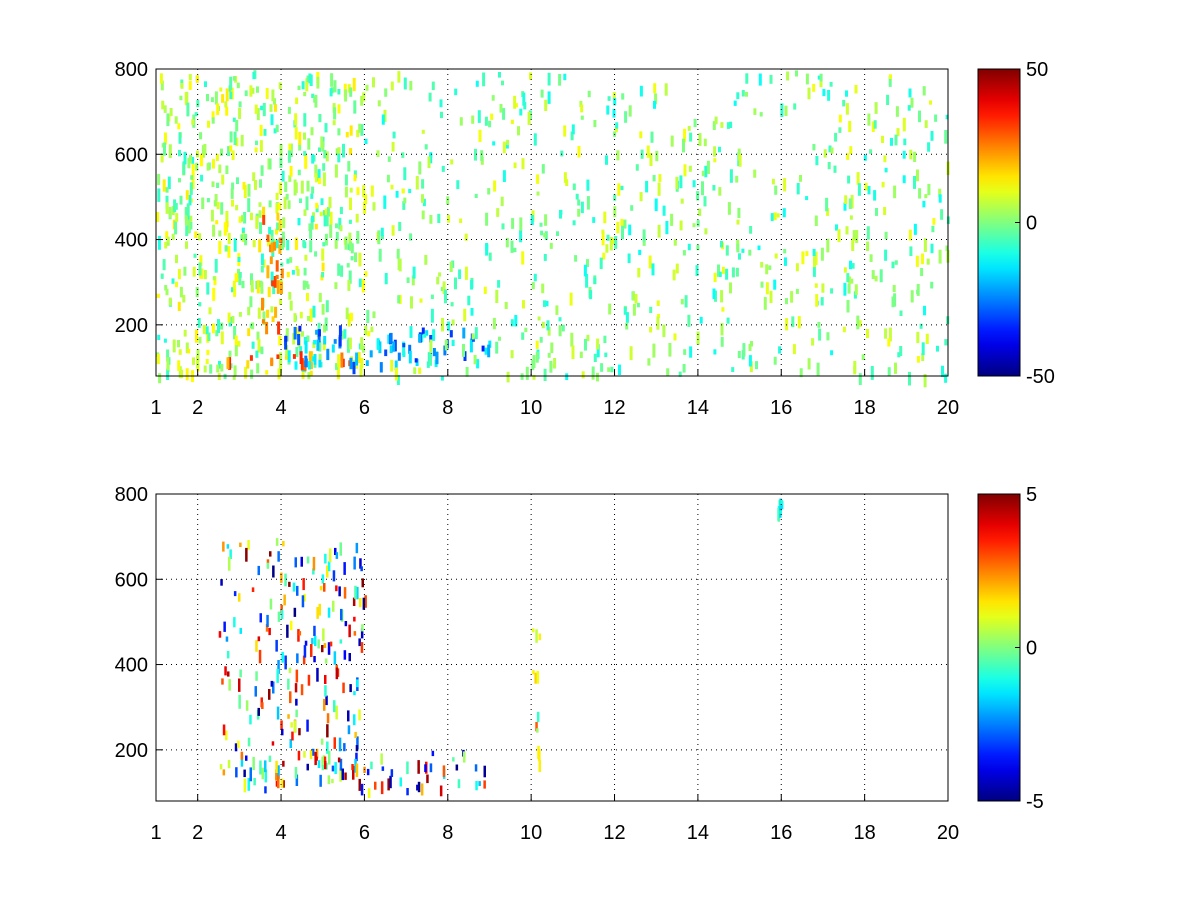 The image size is (1200, 900). Describe the element at coordinates (531, 833) in the screenshot. I see `x-tick-label: 10` at that location.